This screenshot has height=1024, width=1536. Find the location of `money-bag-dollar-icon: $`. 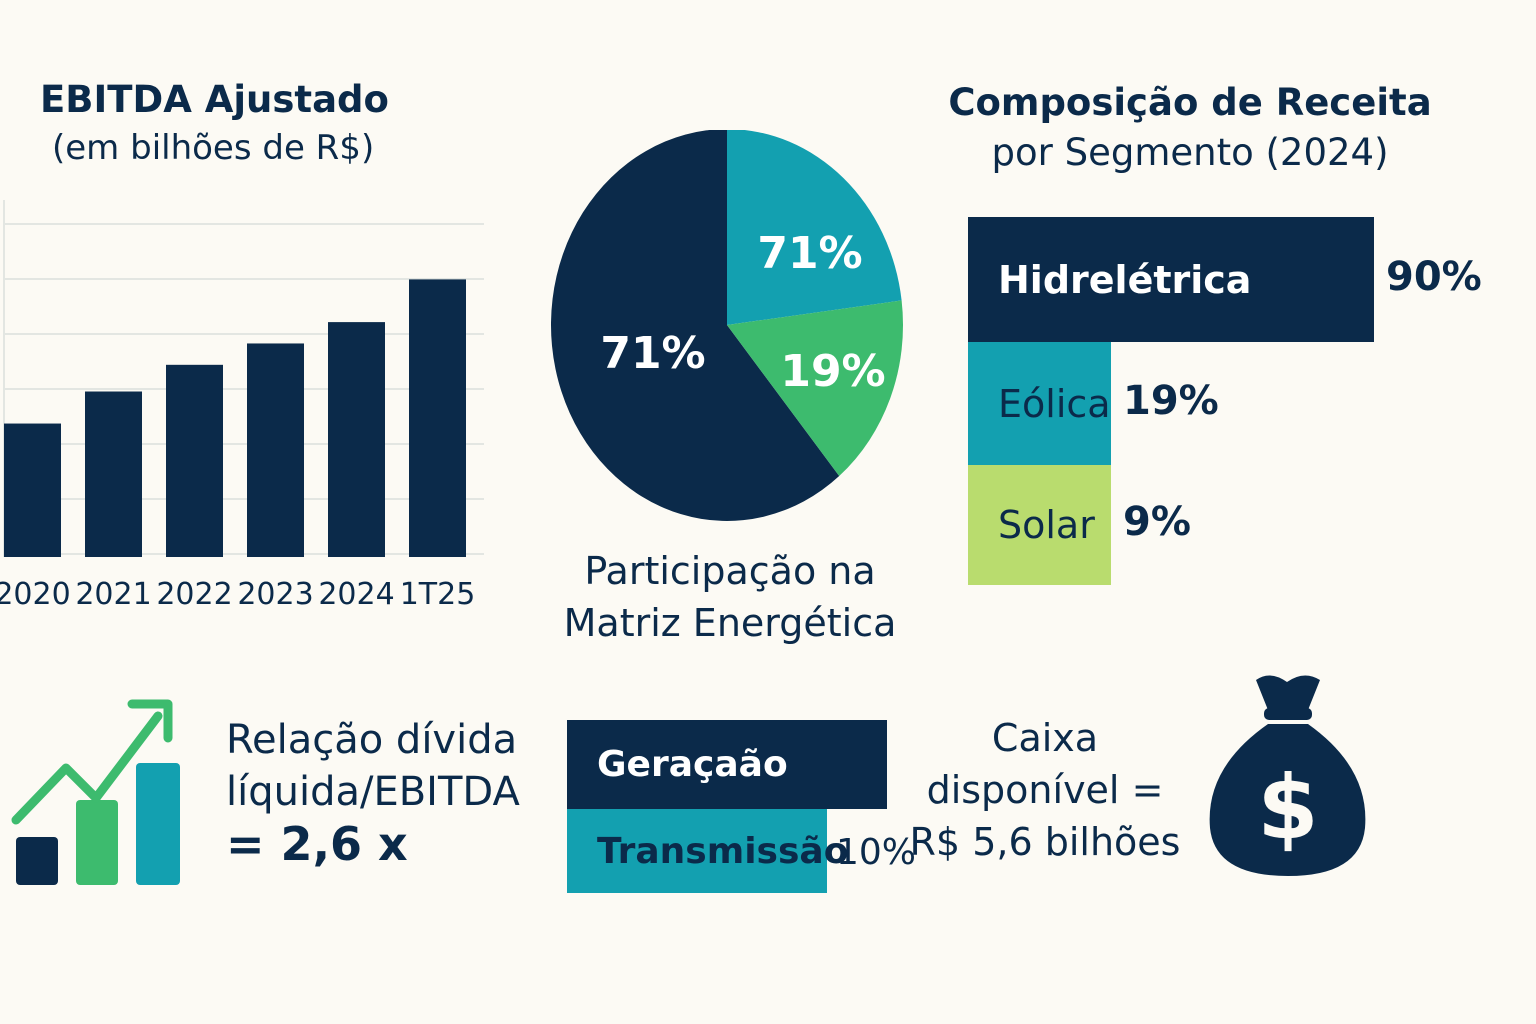

money-bag-dollar-icon: $ is located at coordinates (1287, 775).